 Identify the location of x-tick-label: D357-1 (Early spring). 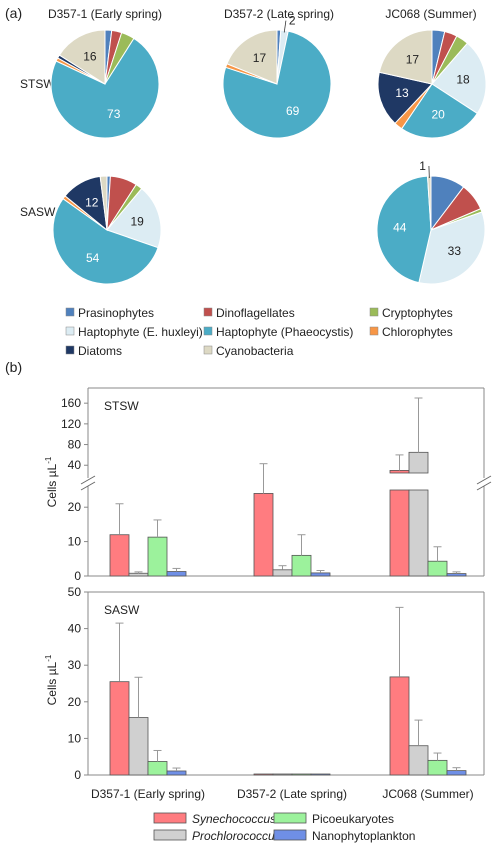
(148, 794).